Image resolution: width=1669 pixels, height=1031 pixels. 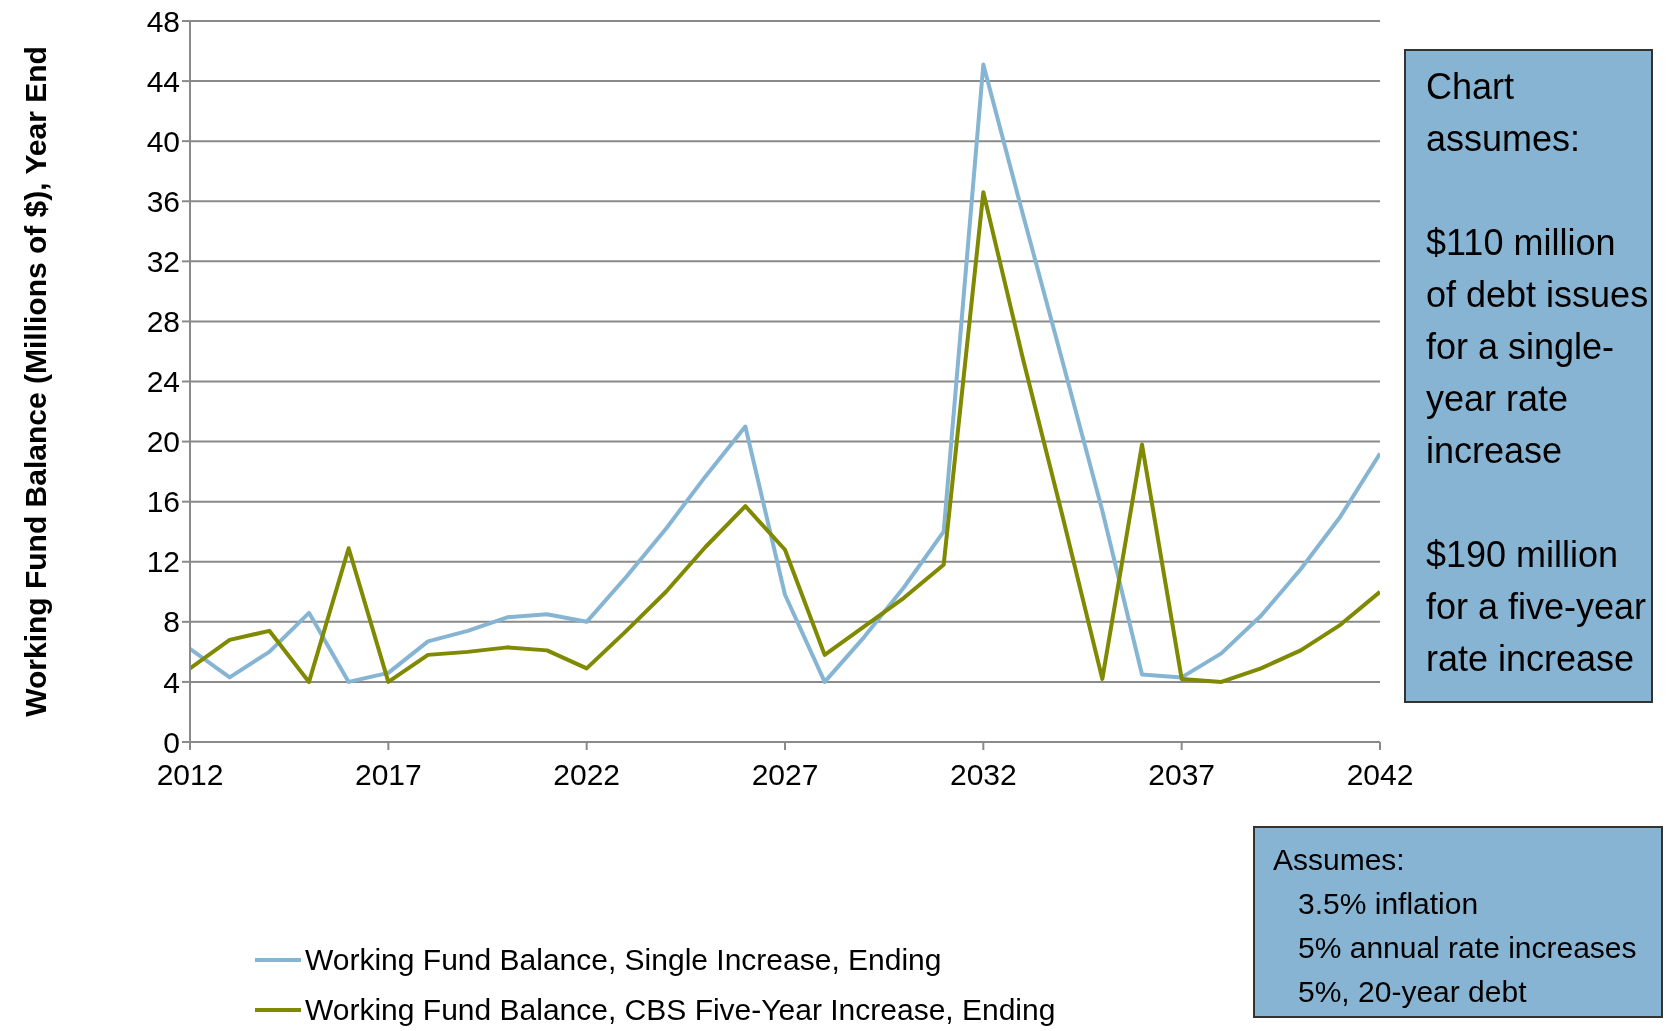 I want to click on y-tick-label: 12, so click(x=163, y=562).